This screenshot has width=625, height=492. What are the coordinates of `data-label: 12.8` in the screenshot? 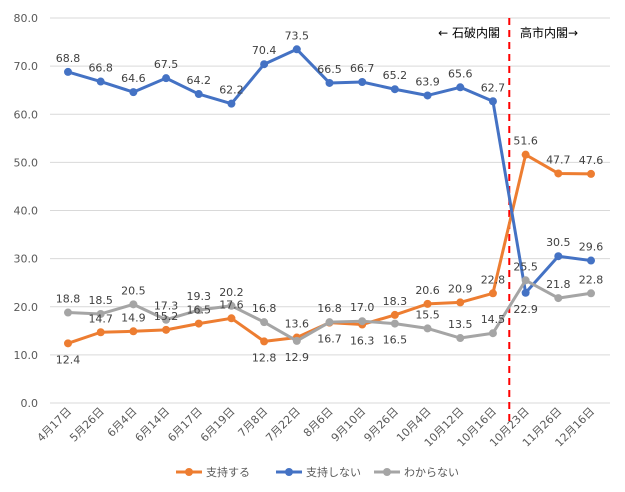 It's located at (264, 357).